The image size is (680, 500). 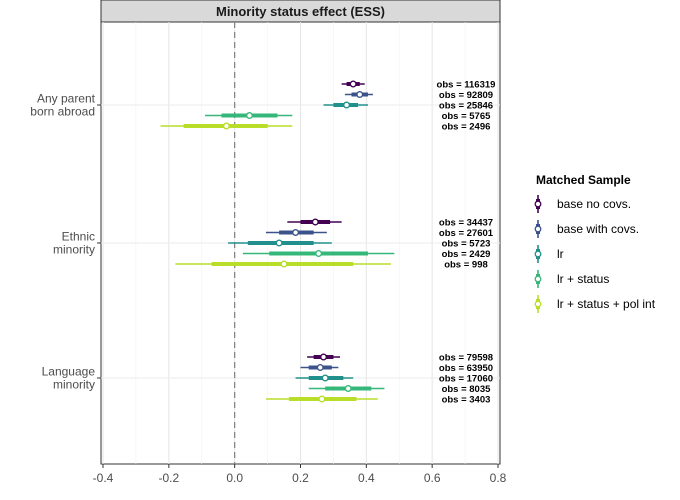 I want to click on x-axis: -0.4 -0.2 0.0 0.2 0.4 0.6 0.8, so click(x=300, y=474).